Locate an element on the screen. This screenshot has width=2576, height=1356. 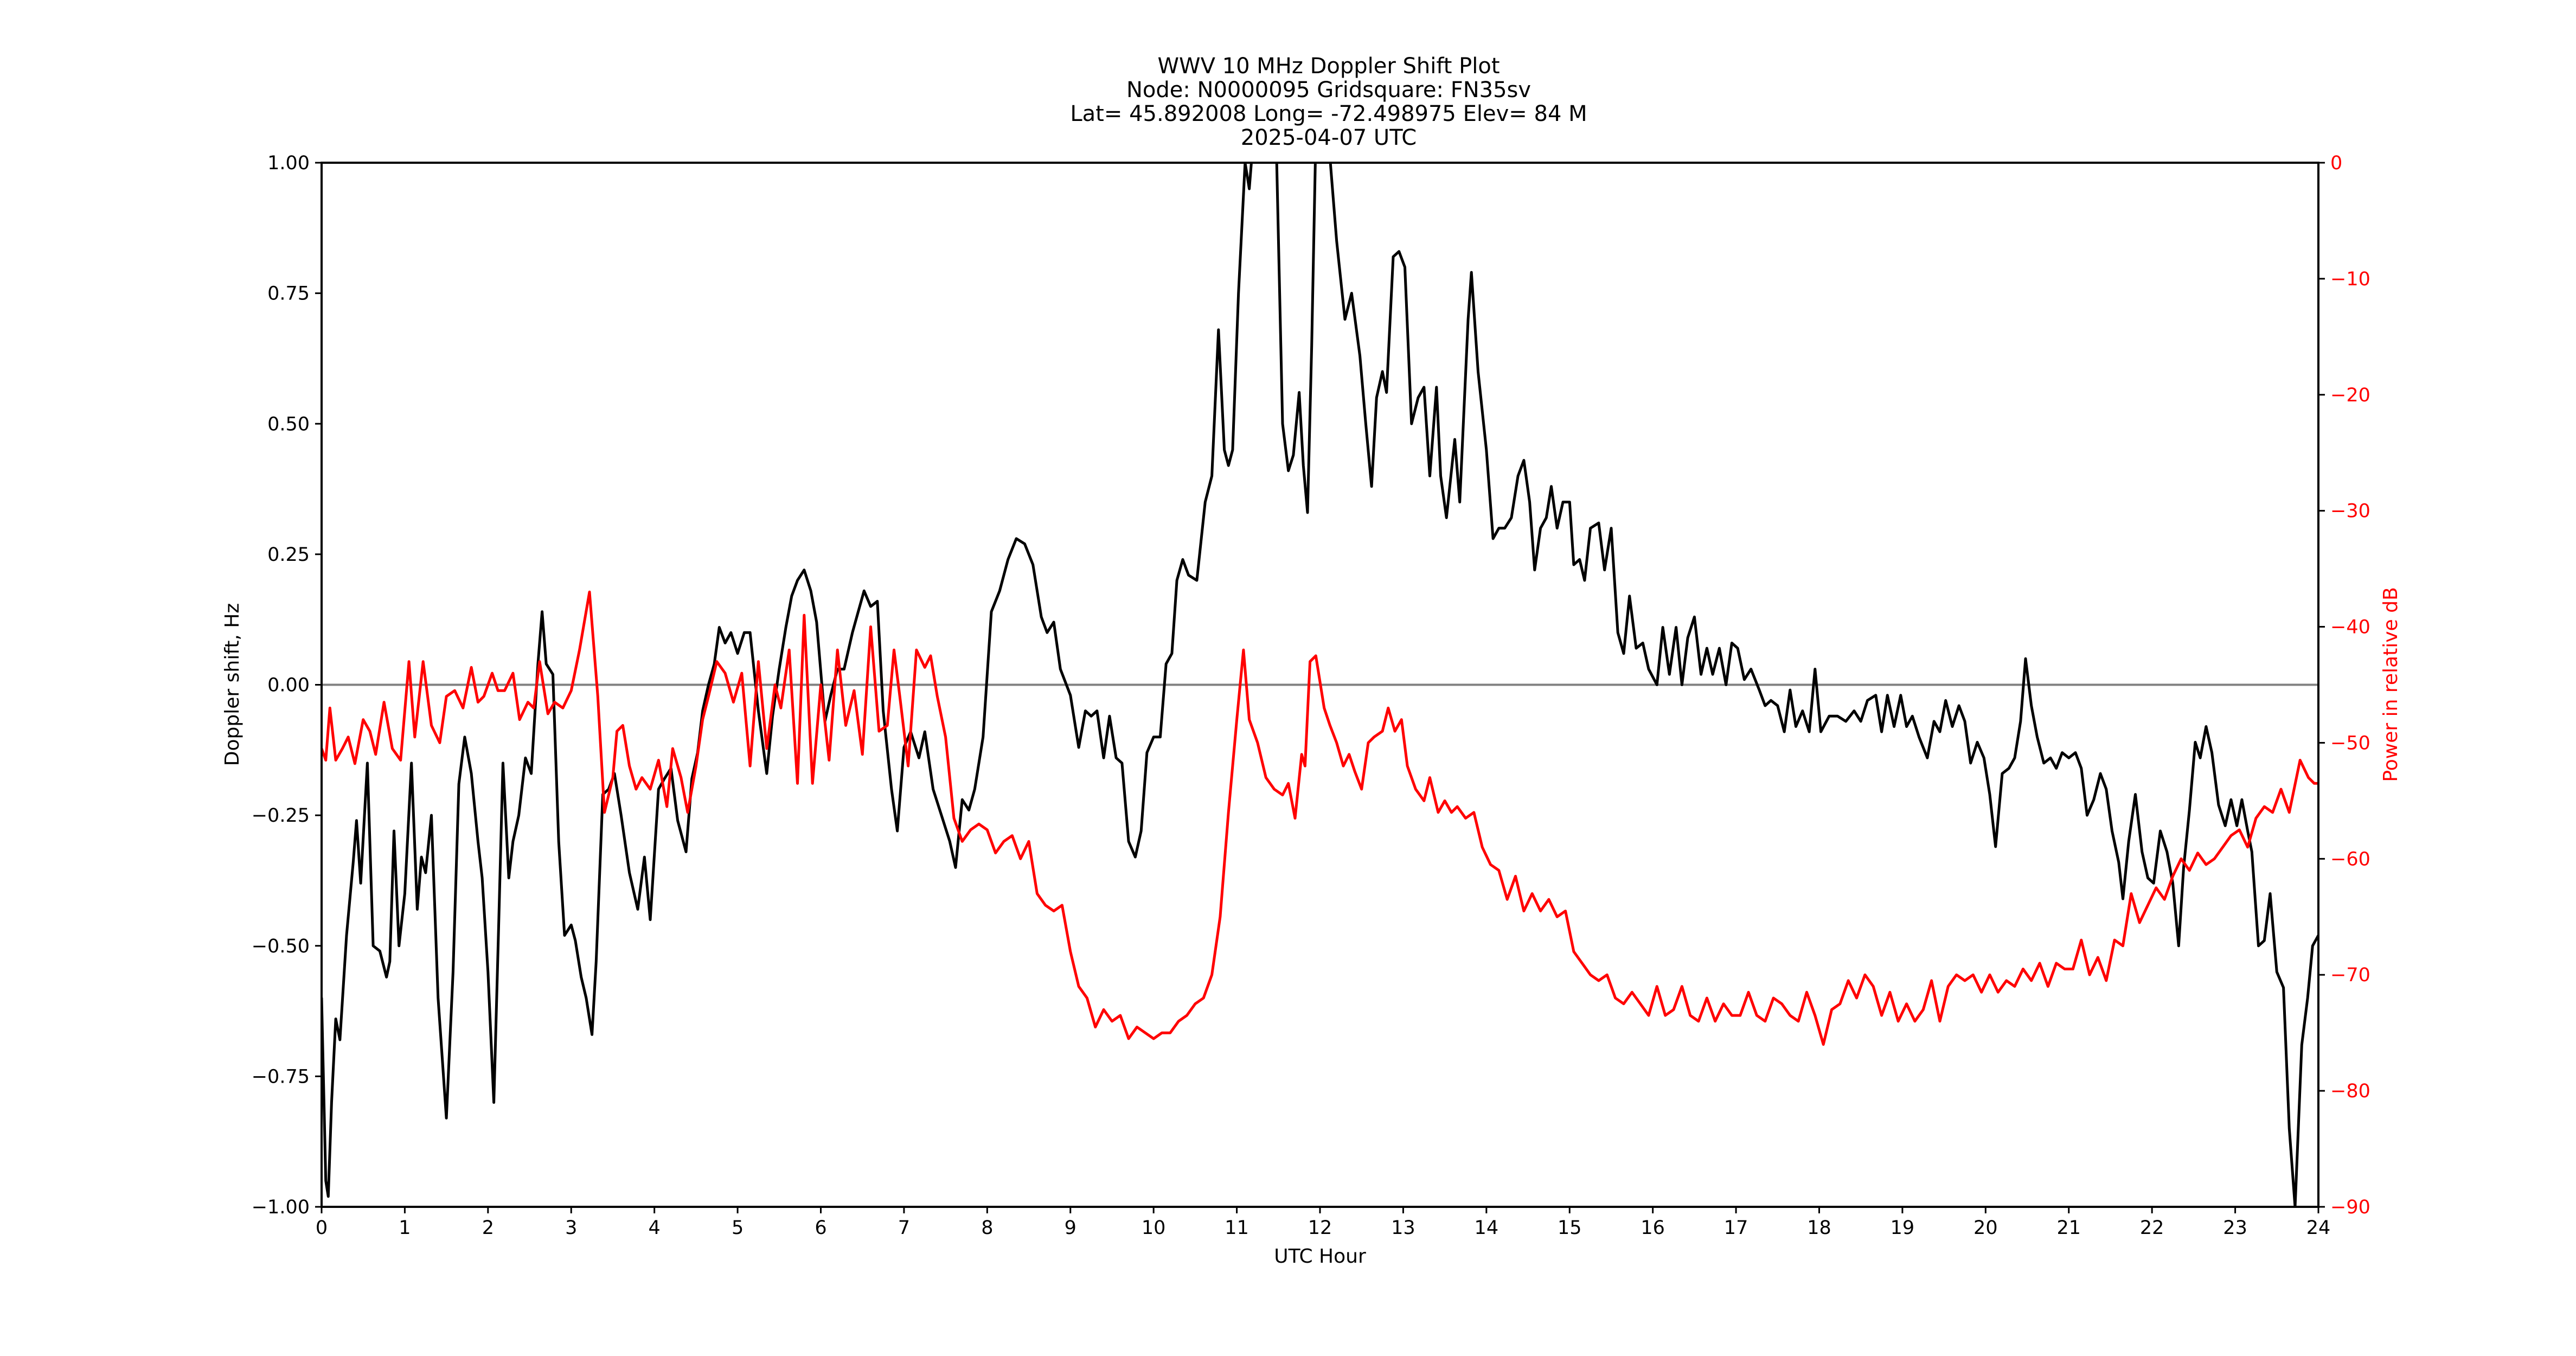
x-axis-label: UTC Hour is located at coordinates (1320, 1256).